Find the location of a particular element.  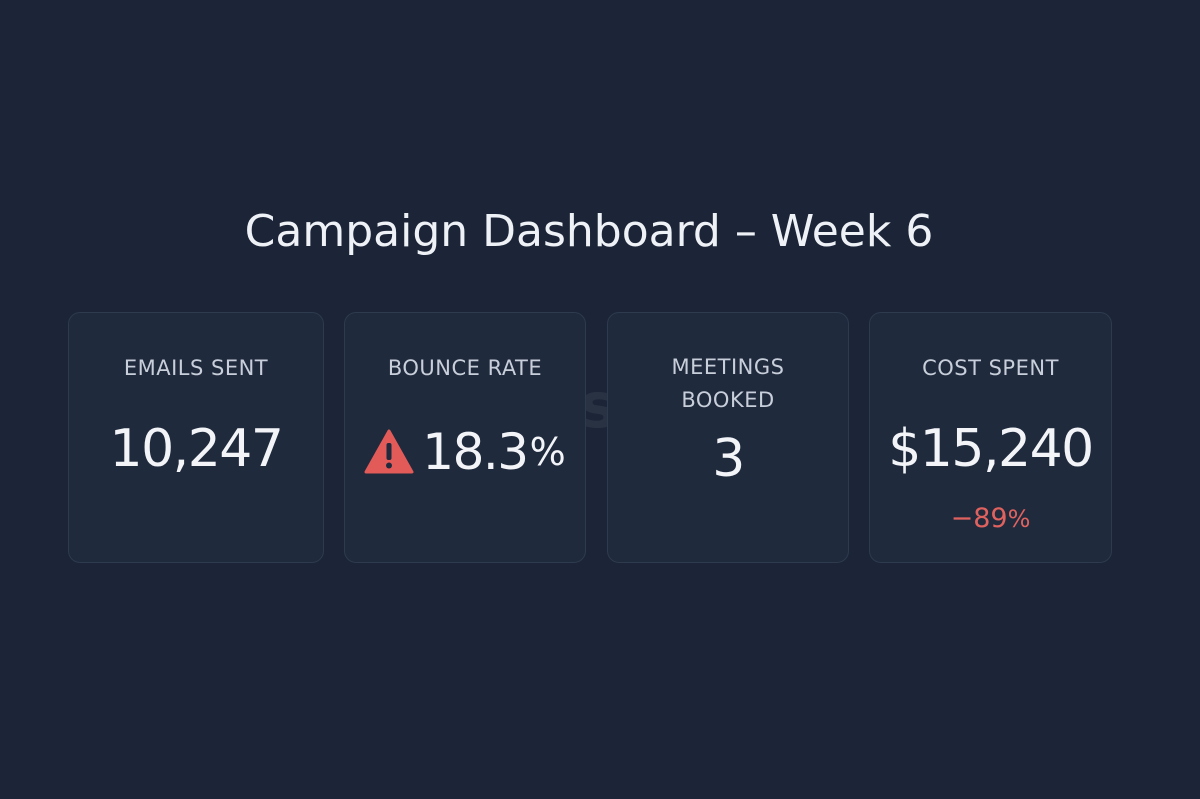

card-meetings-booked: MEETINGS BOOKED 3 is located at coordinates (728, 437).